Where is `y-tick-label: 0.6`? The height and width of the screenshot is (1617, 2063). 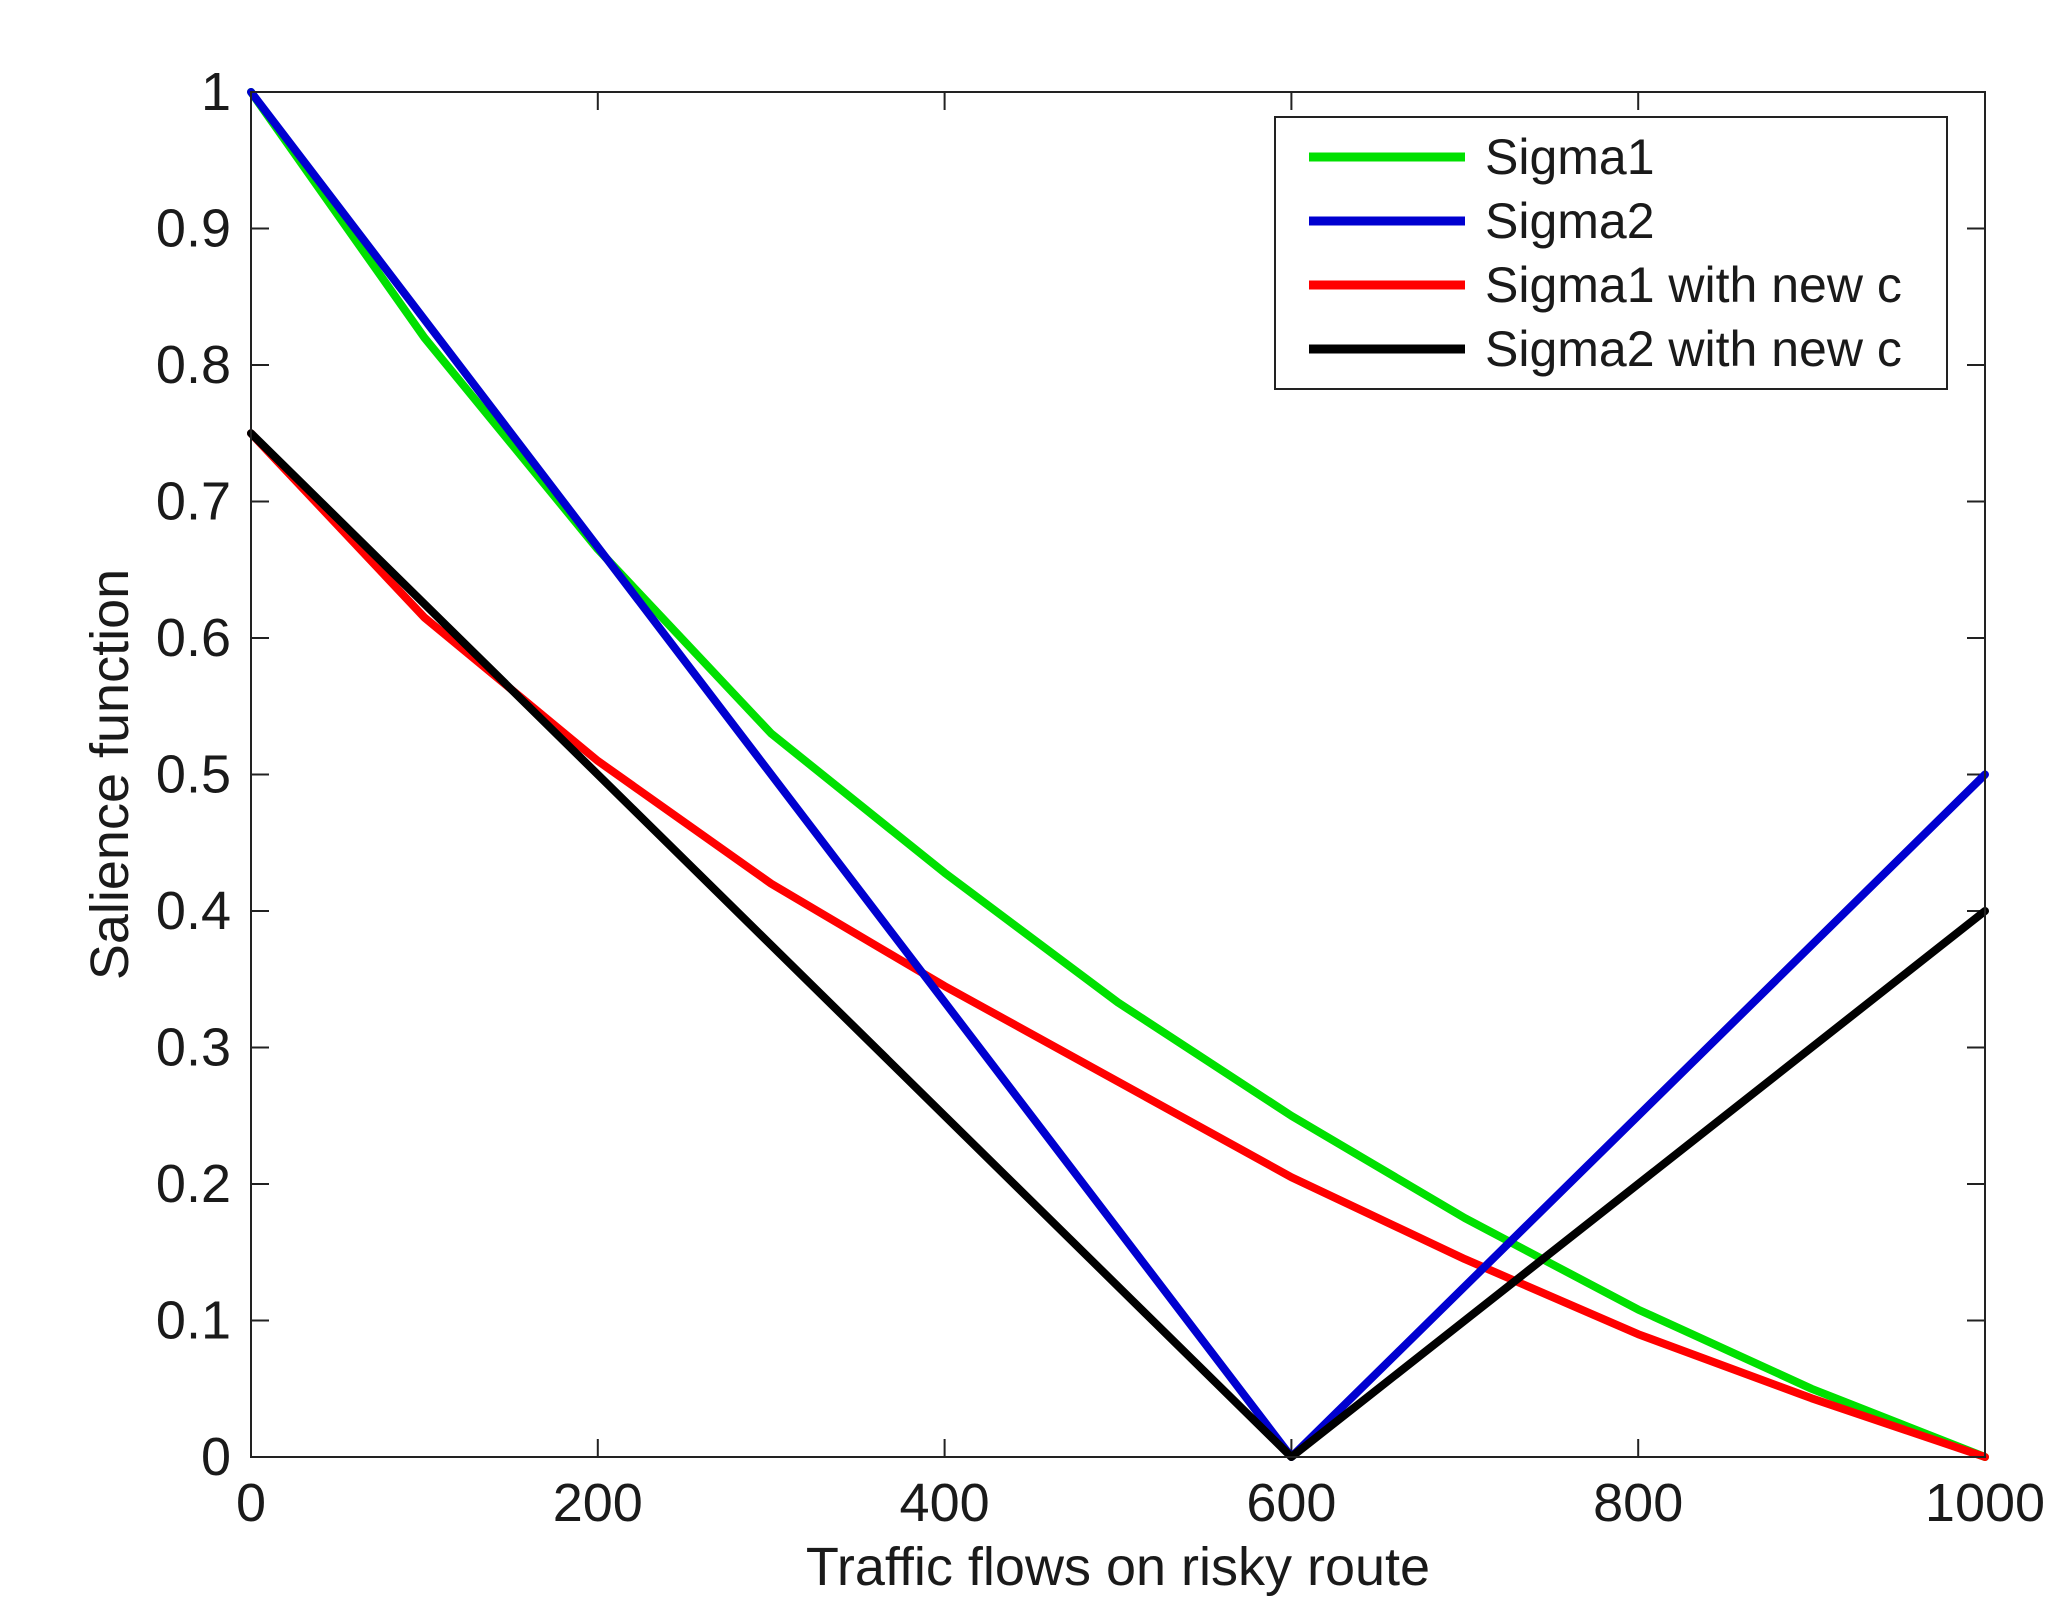 y-tick-label: 0.6 is located at coordinates (193, 638).